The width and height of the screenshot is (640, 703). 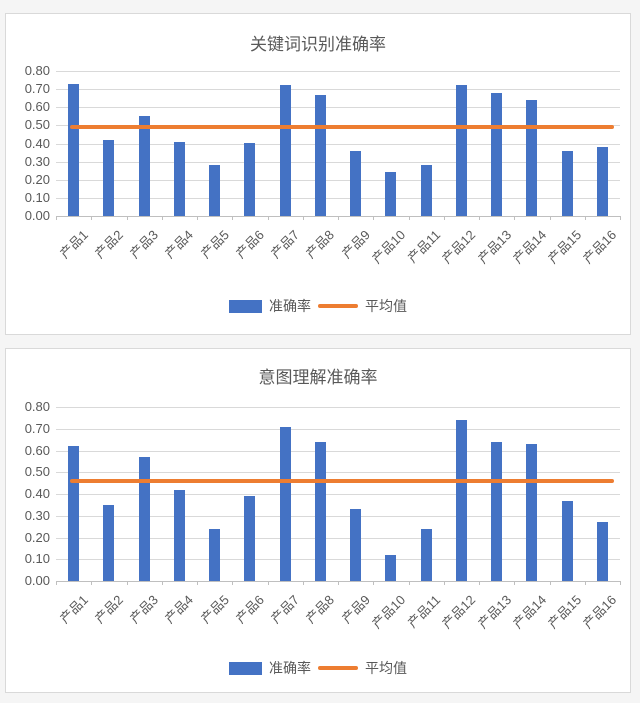 I want to click on y-axis-tick-label: 0.30, so click(x=37, y=161).